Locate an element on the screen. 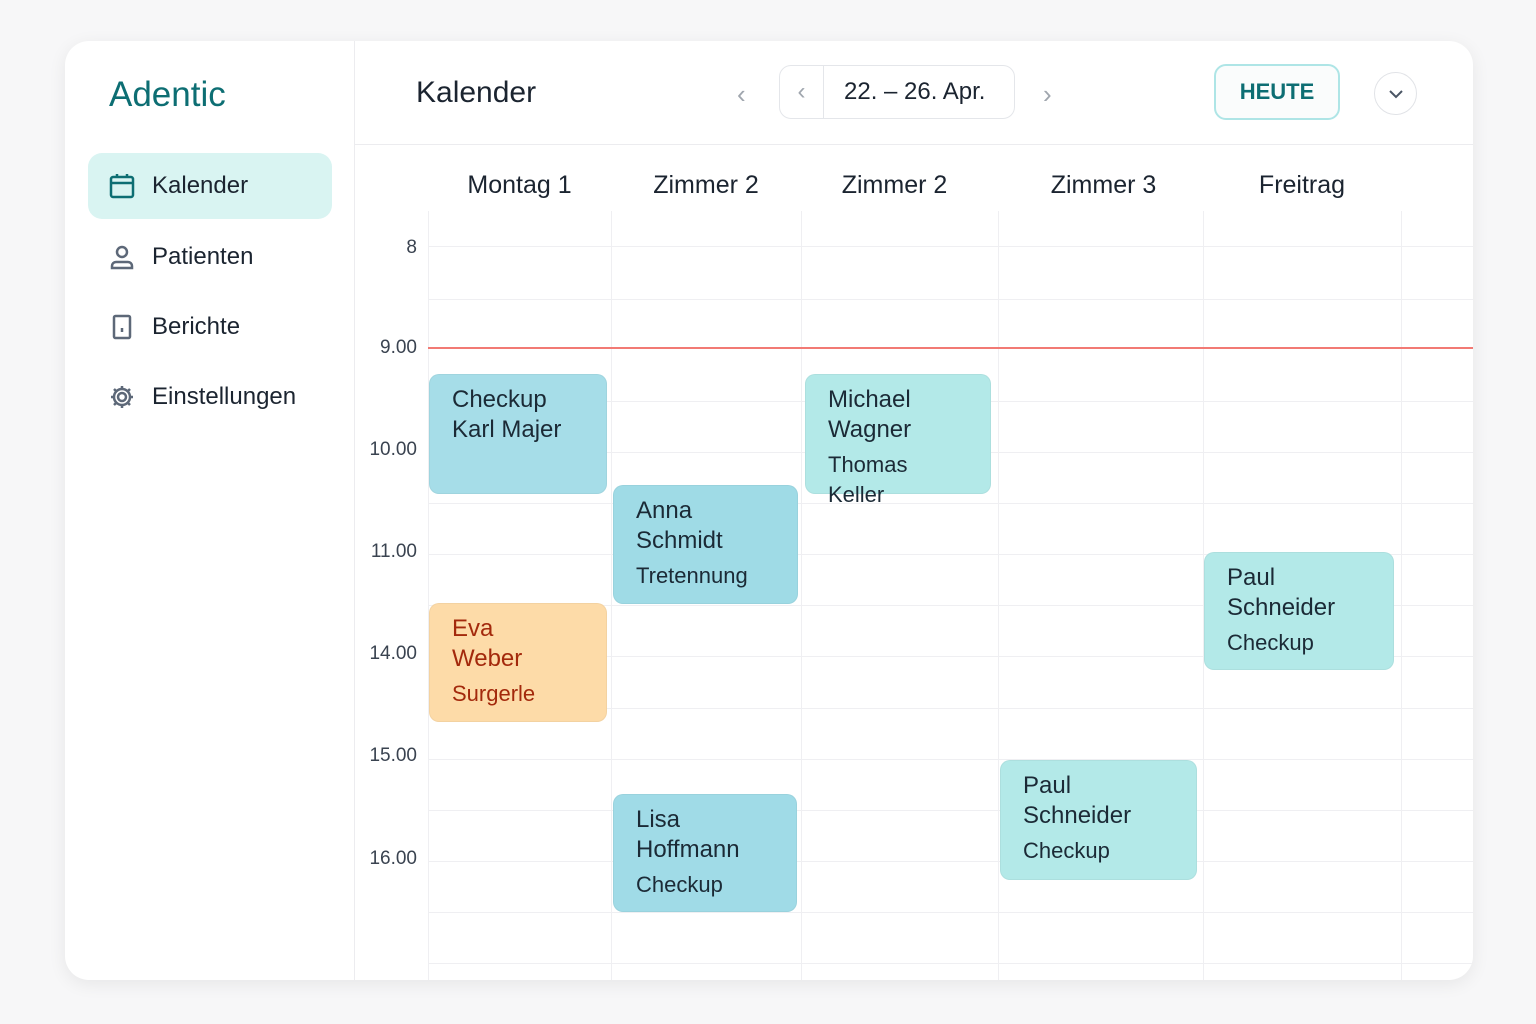  chevron-right-icon: › is located at coordinates (1047, 94).